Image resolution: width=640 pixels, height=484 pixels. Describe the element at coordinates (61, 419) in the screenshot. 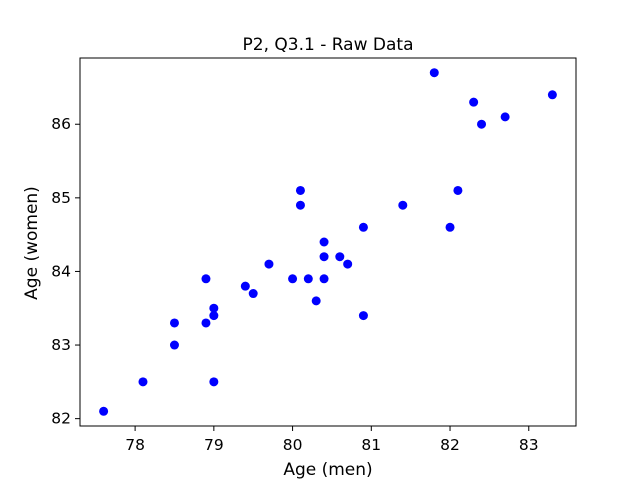

I see `y-tick-label: 82` at that location.